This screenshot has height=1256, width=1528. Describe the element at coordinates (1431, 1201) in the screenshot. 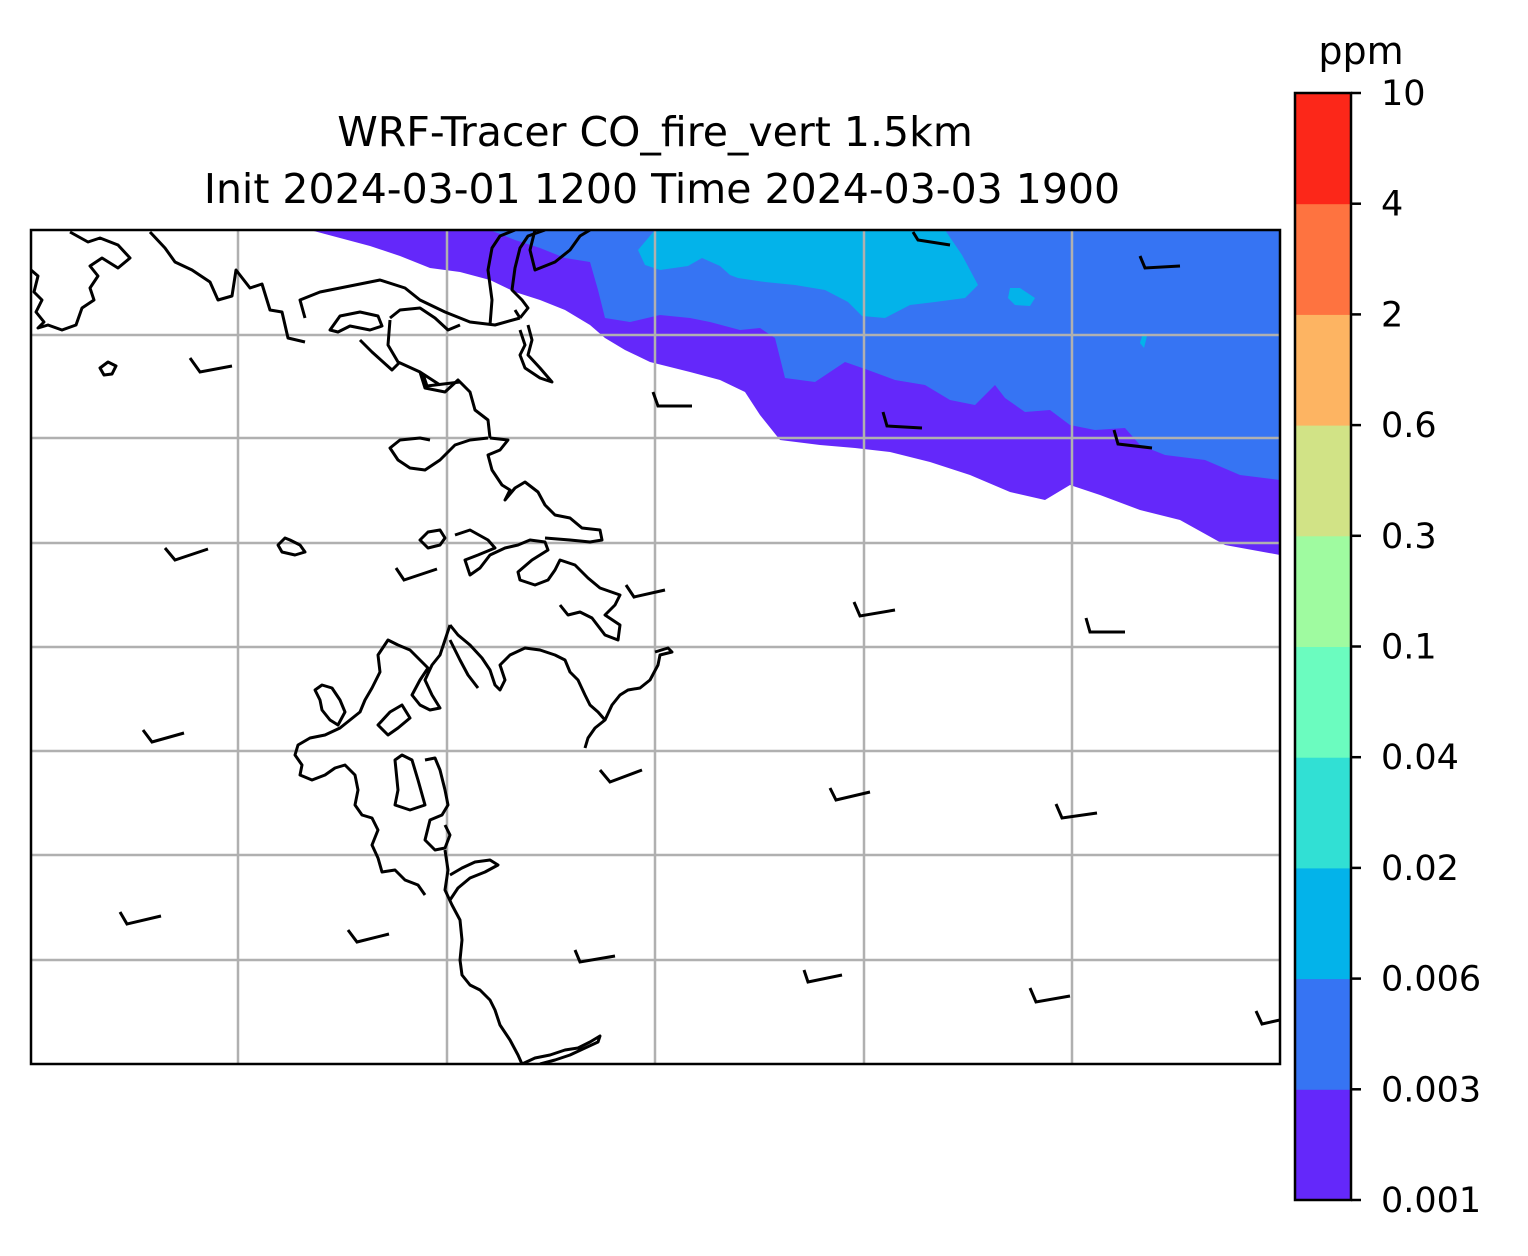

I see `colorbar-tick-label: 0.001` at that location.